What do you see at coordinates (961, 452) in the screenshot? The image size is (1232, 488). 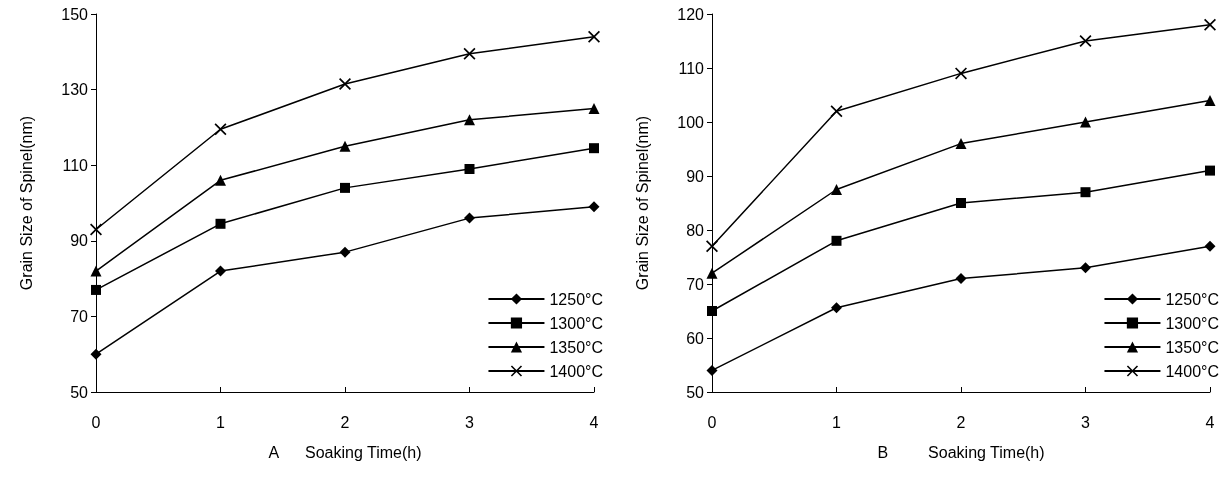 I see `x-axis-title: B Soaking Time(h)` at bounding box center [961, 452].